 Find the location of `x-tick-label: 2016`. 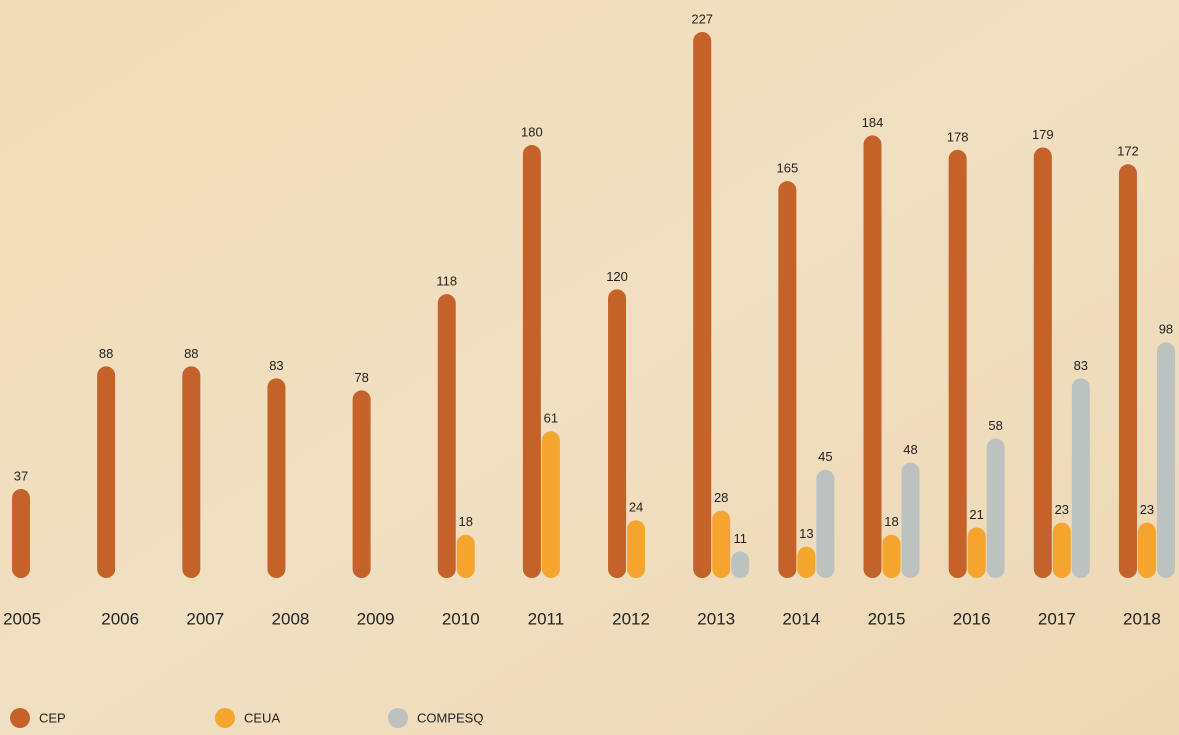

x-tick-label: 2016 is located at coordinates (972, 618).